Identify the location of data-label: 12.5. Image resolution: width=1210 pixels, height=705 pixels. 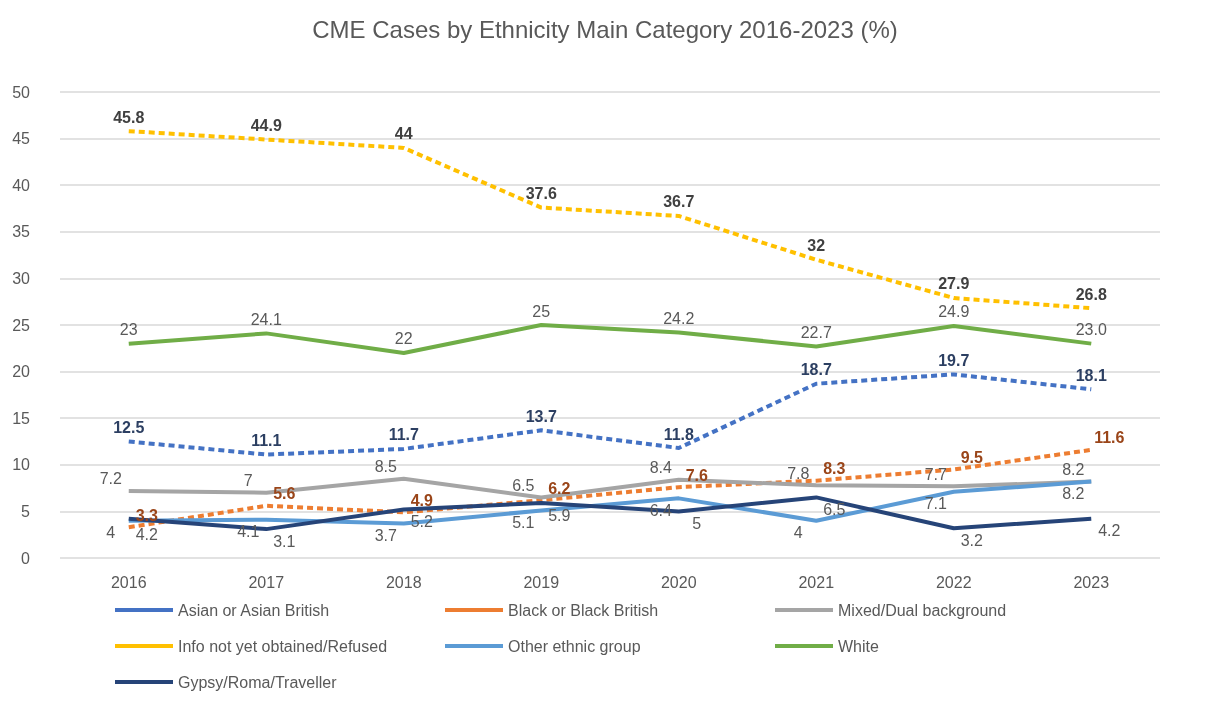
(129, 427).